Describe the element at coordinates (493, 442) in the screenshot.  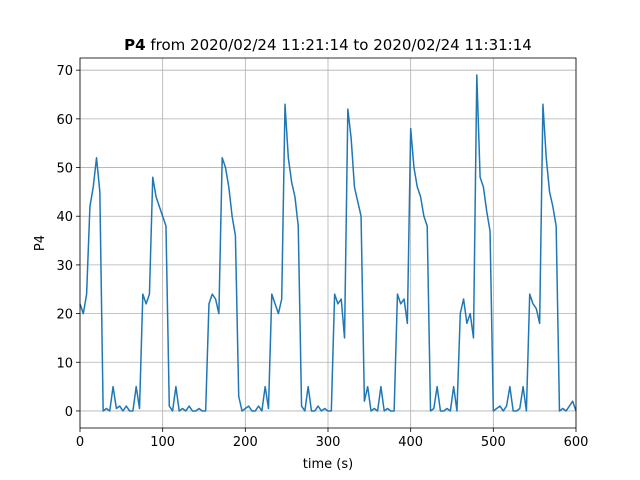
I see `x-tick-label: 500` at that location.